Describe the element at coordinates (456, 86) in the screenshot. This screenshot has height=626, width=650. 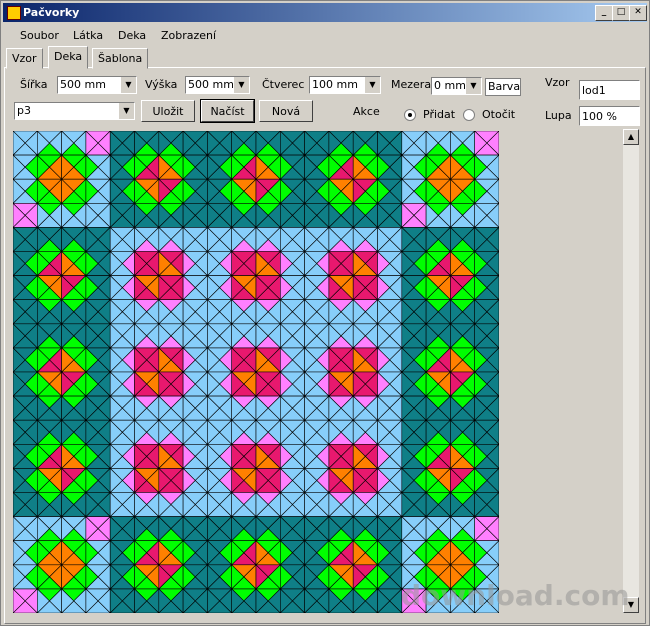
I see `combo: 0 mm ▼` at that location.